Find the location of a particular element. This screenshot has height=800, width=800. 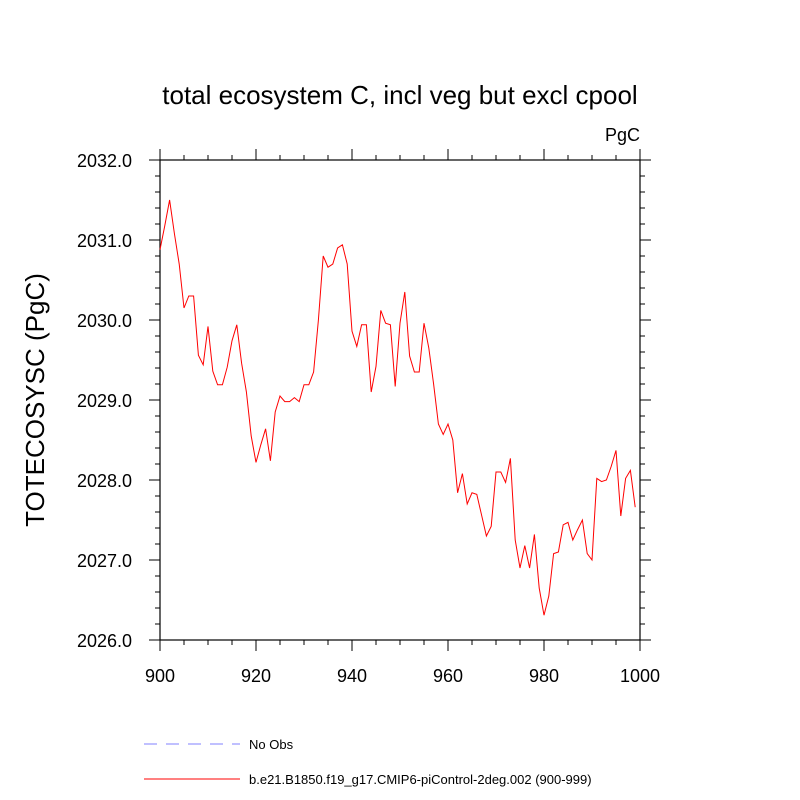

legend-label-0: No Obs is located at coordinates (271, 744).